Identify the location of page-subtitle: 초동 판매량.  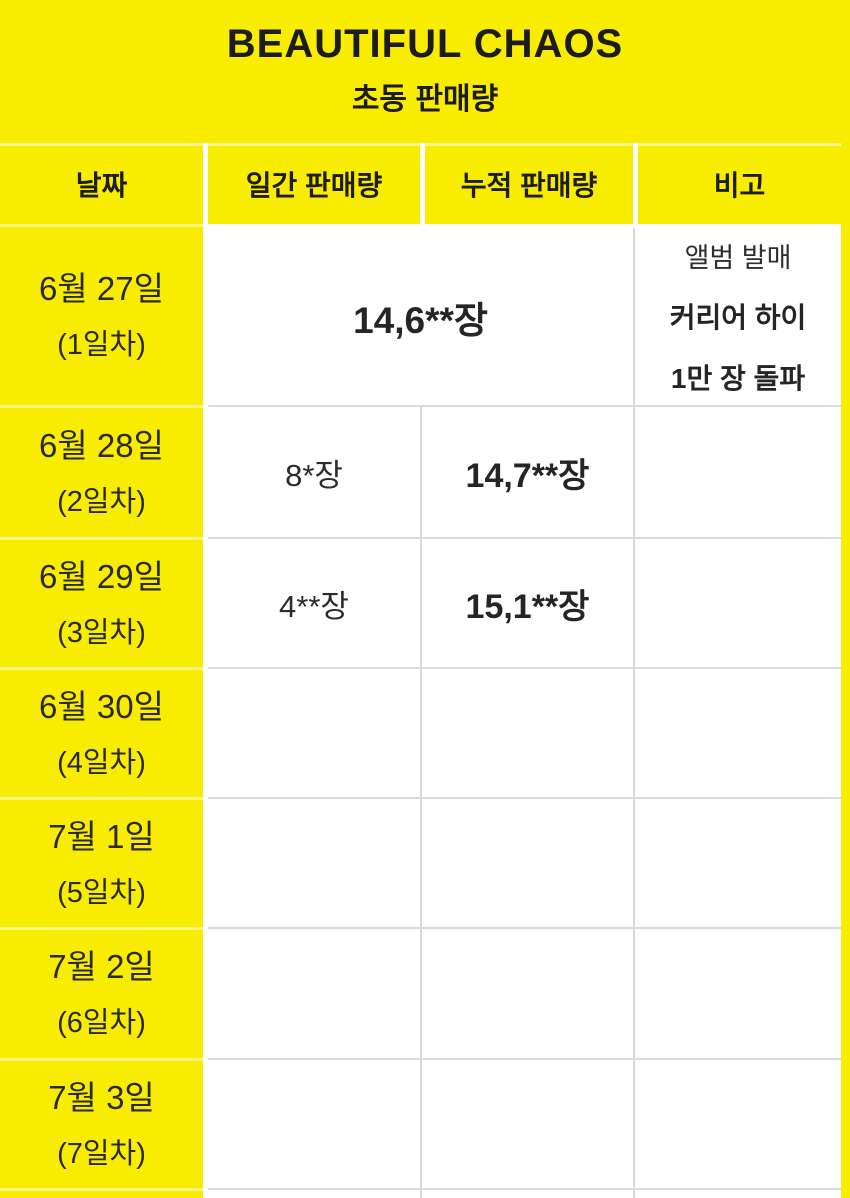
(425, 99).